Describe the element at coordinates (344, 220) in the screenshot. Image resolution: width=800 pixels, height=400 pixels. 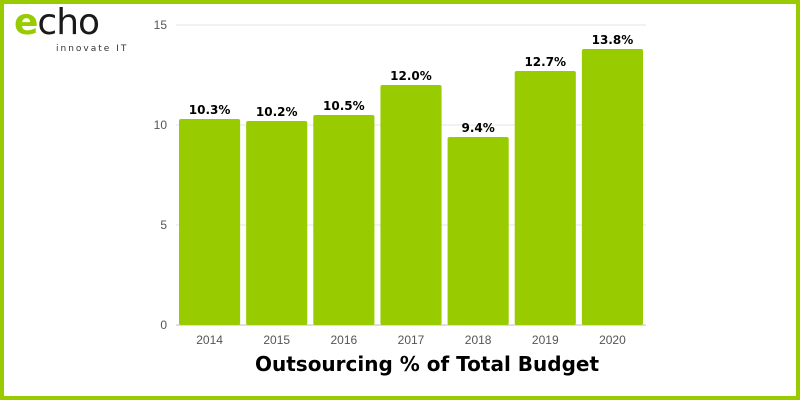
I see `bar-2016` at that location.